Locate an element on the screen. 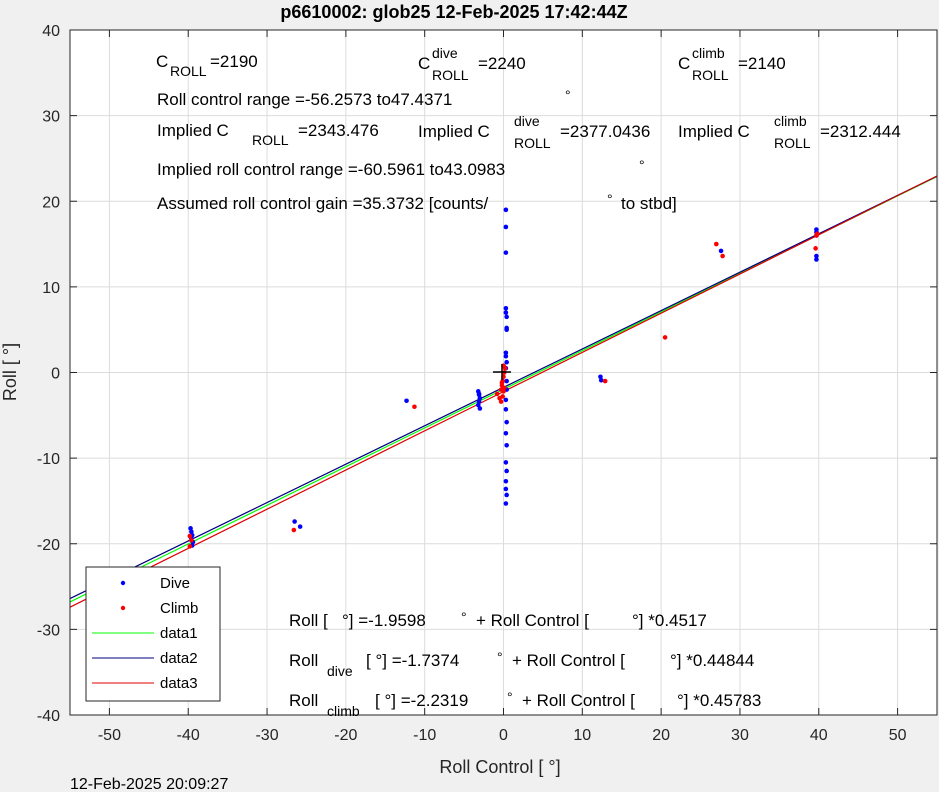 The height and width of the screenshot is (792, 939). c-roll-value: =2190 is located at coordinates (234, 61).